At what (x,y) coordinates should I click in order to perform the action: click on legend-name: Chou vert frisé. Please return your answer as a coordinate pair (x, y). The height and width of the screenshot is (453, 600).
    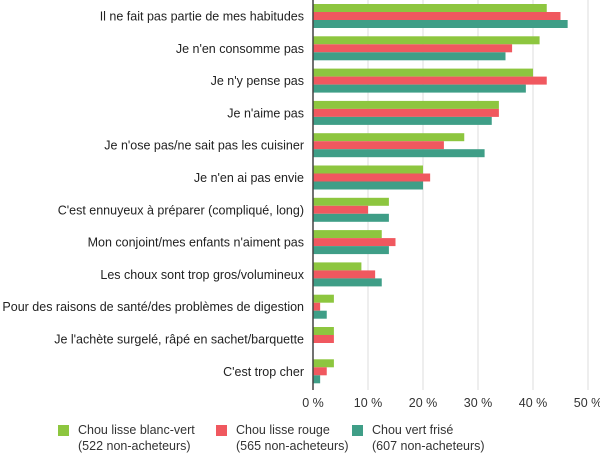
    Looking at the image, I should click on (413, 430).